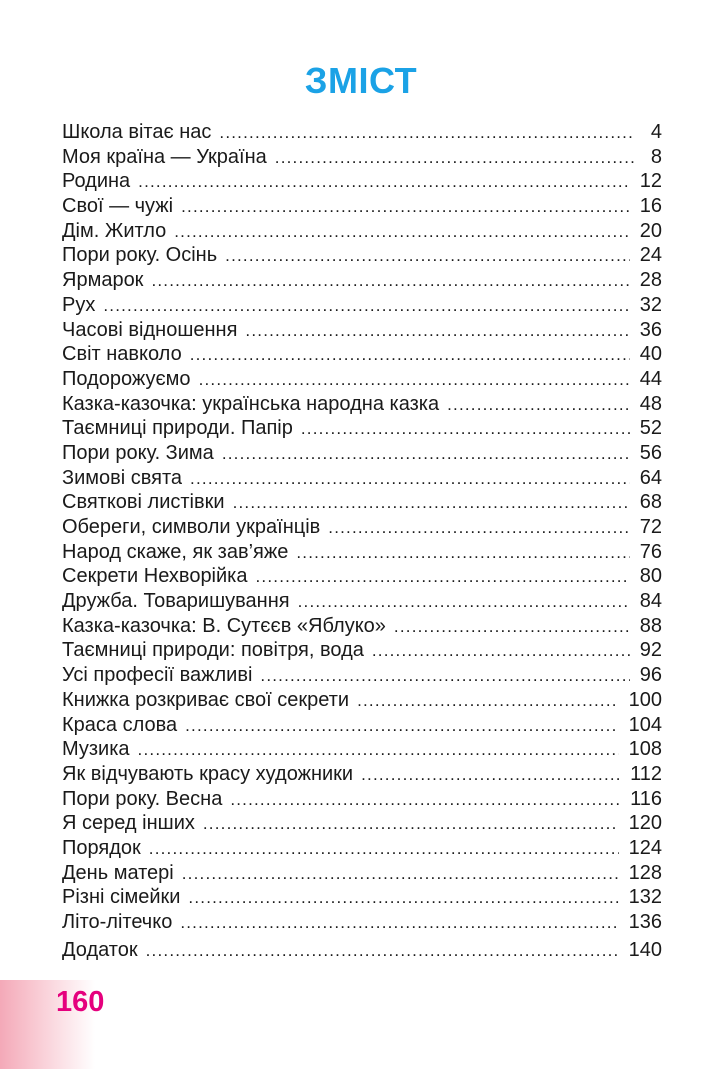 This screenshot has height=1069, width=722. Describe the element at coordinates (650, 477) in the screenshot. I see `toc-entry-page: 64` at that location.